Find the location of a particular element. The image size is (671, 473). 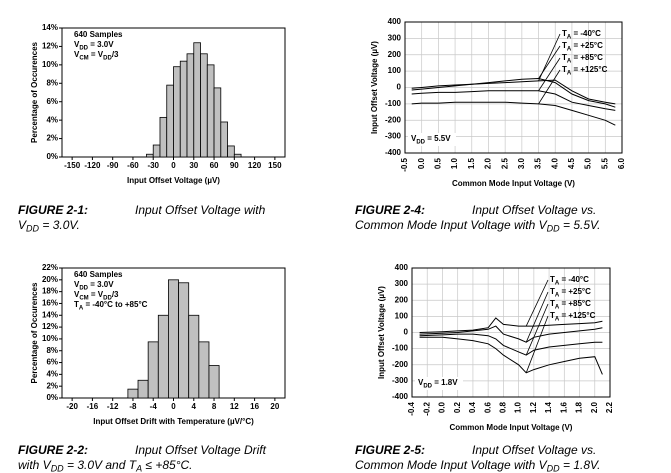

x-tick-label: -0.2 is located at coordinates (426, 408).